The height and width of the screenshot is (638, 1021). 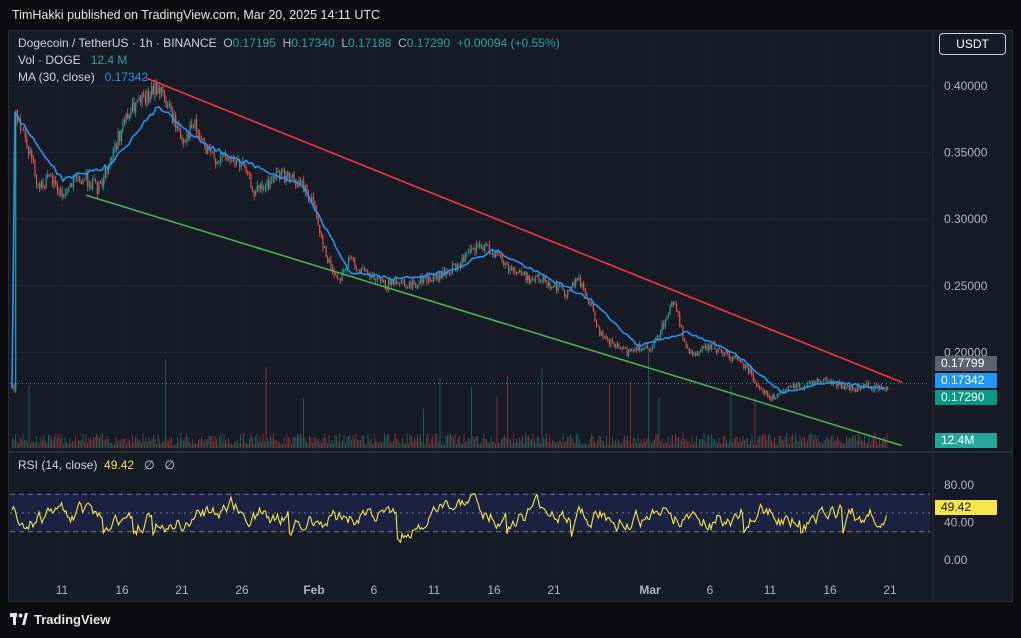 What do you see at coordinates (117, 43) in the screenshot?
I see `symbol-name: Dogecoin / TetherUS · 1h · BINANCE` at bounding box center [117, 43].